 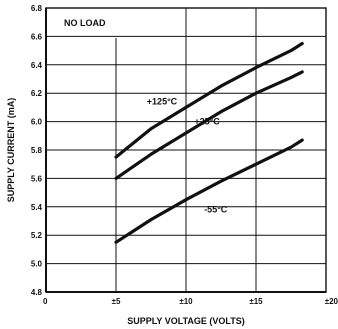 What do you see at coordinates (37, 292) in the screenshot?
I see `y-tick-label: 4.8` at bounding box center [37, 292].